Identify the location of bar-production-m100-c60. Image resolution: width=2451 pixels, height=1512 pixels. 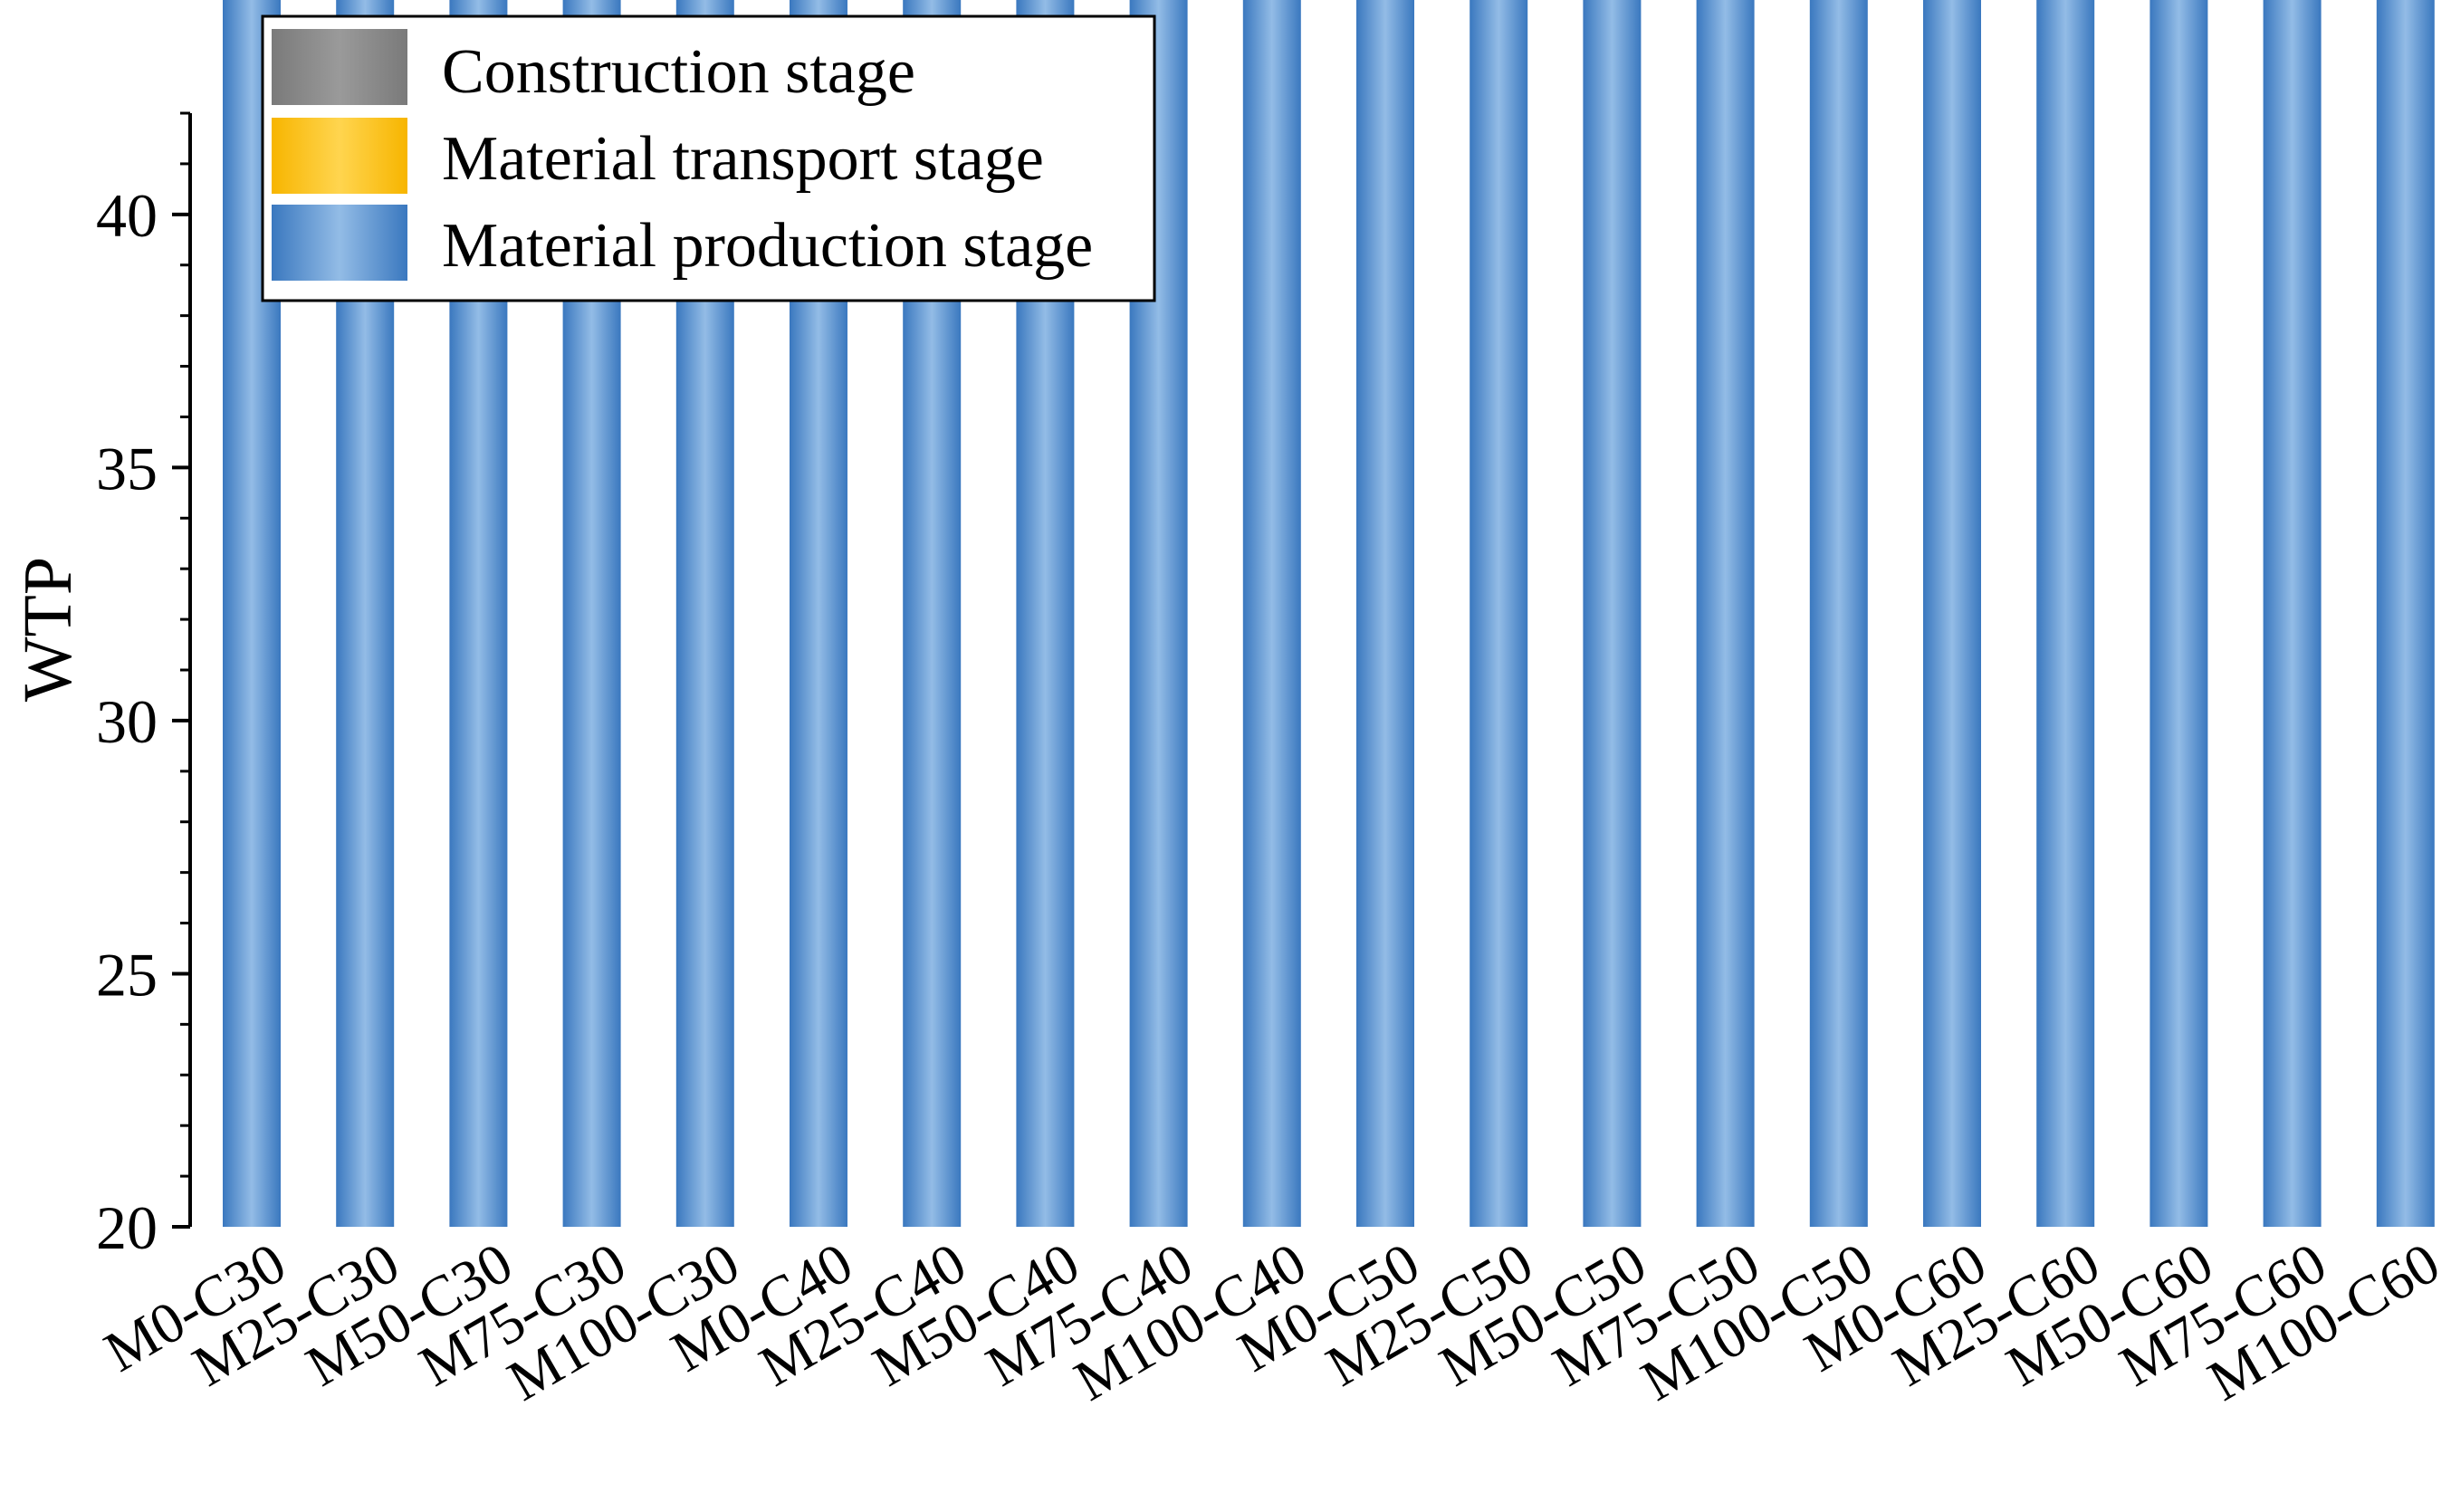
(2405, 614).